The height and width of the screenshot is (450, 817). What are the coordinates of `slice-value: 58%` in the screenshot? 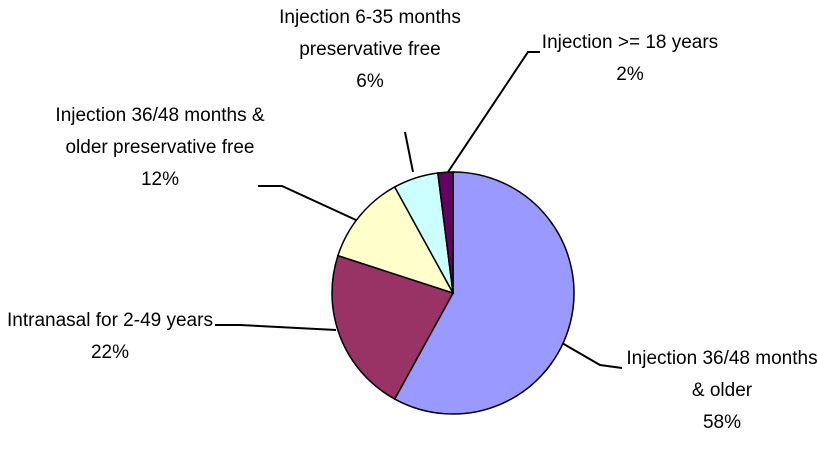 It's located at (722, 422).